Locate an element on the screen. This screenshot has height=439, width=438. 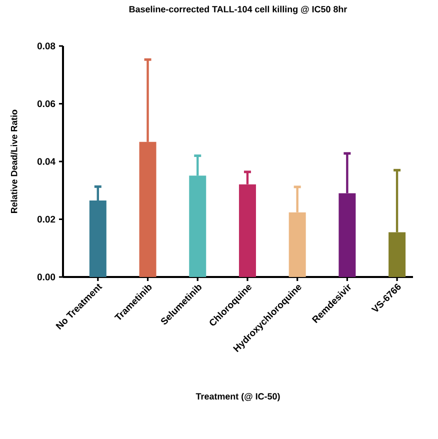
y-tick-label: 0.00 is located at coordinates (46, 277).